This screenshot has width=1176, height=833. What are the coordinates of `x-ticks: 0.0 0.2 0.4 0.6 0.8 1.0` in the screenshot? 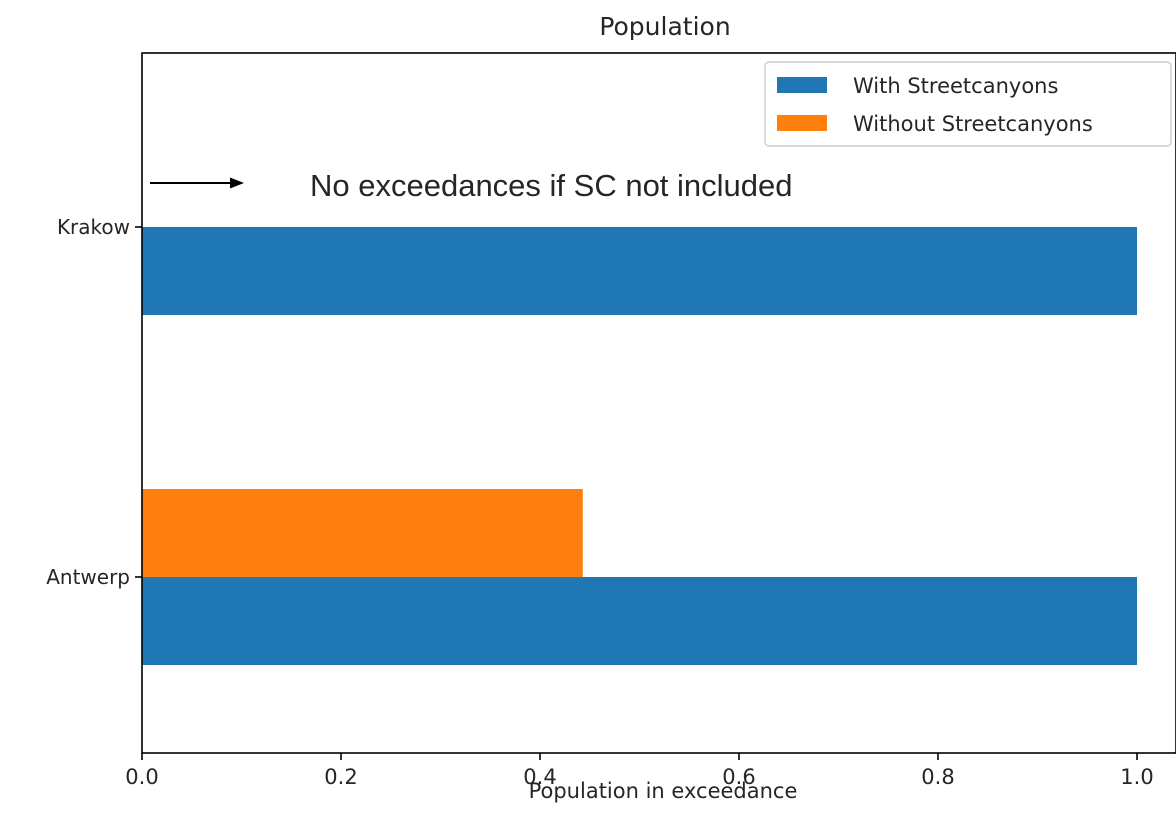 It's located at (639, 771).